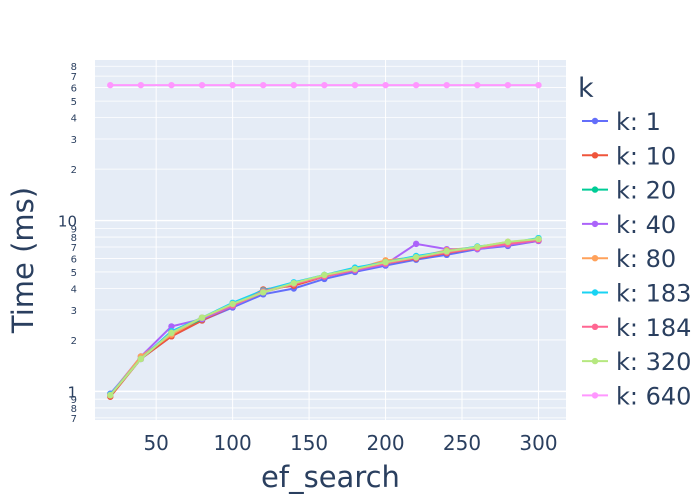  I want to click on x-tick-label: 150, so click(309, 443).